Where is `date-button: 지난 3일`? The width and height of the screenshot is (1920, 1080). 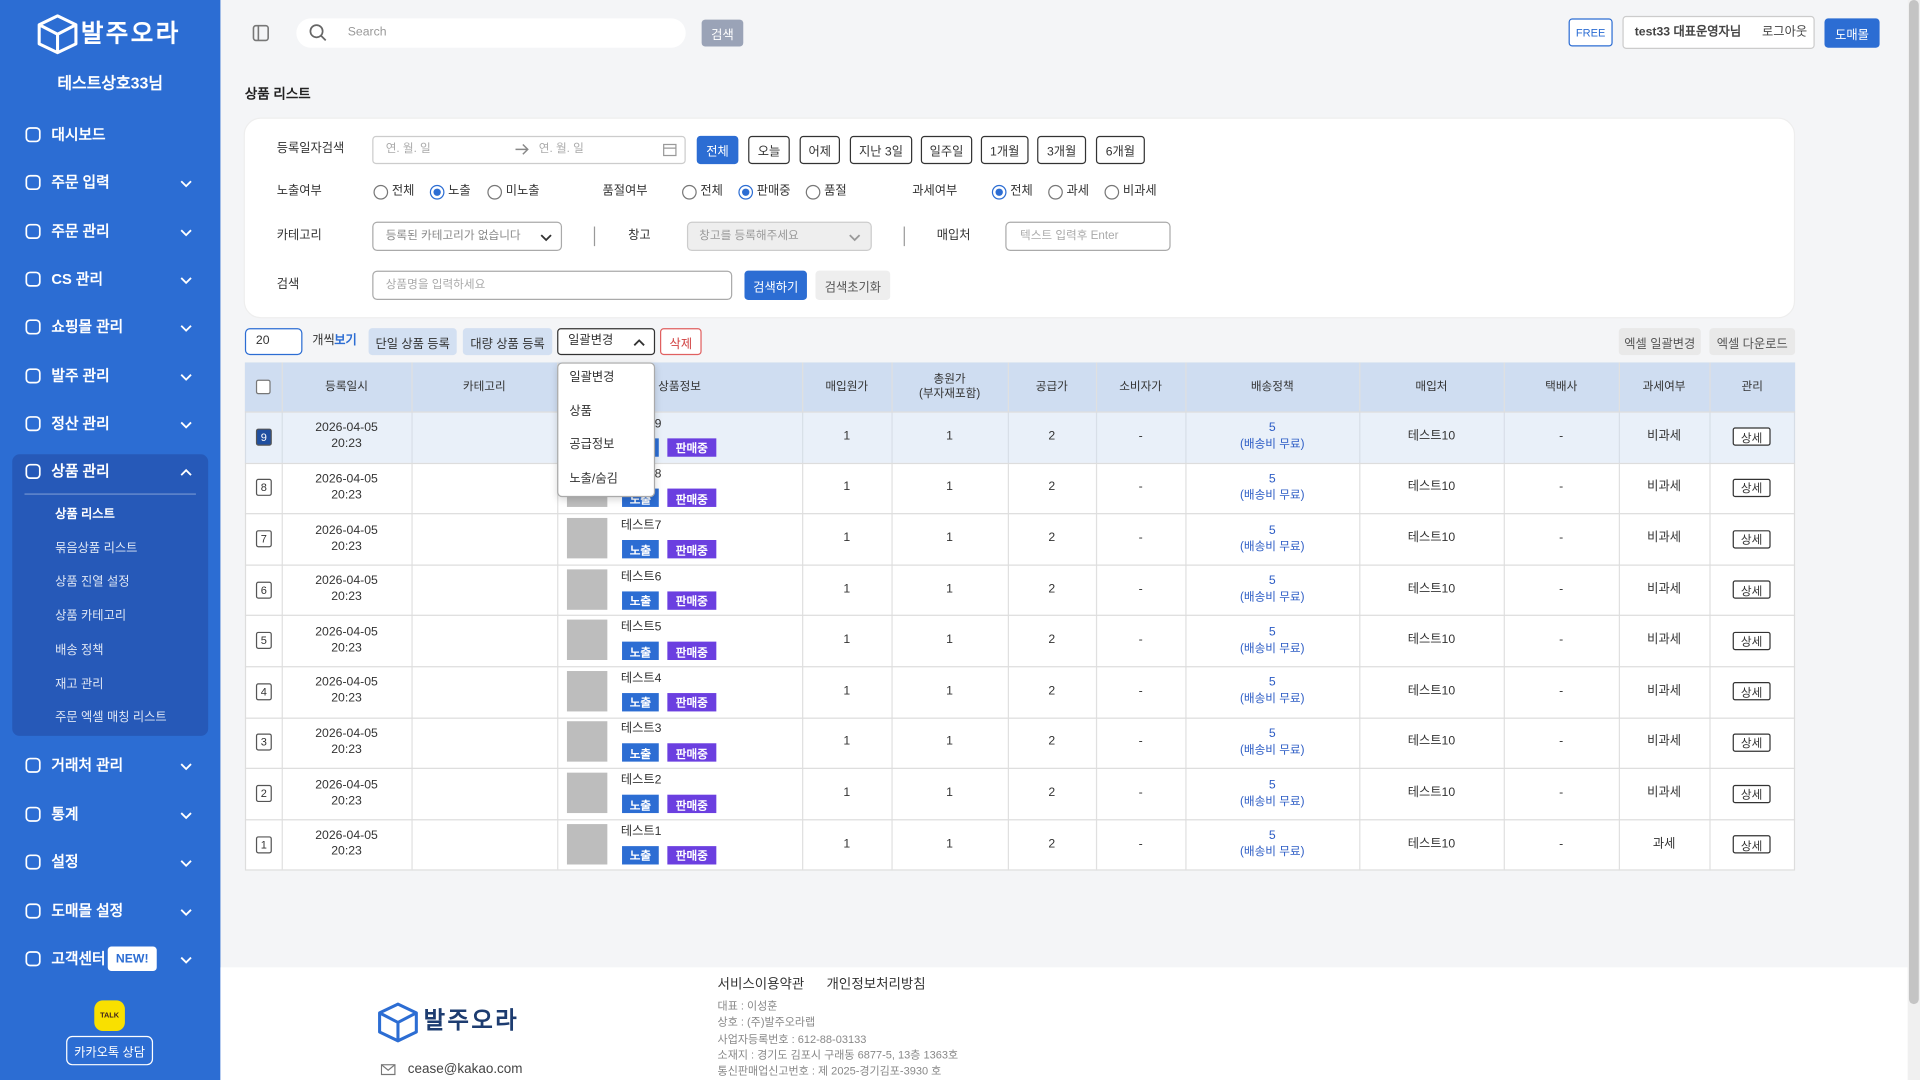 date-button: 지난 3일 is located at coordinates (881, 150).